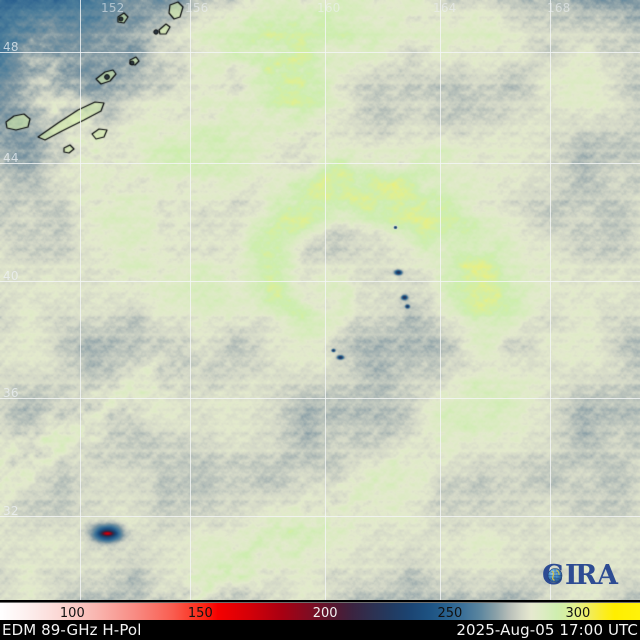  I want to click on svg-text: I, so click(571, 575).